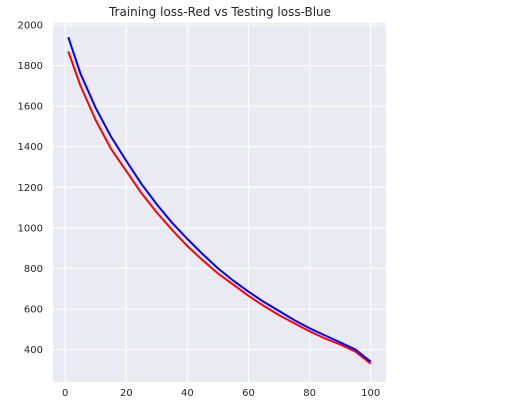  What do you see at coordinates (370, 393) in the screenshot?
I see `x-tick-label: 100` at bounding box center [370, 393].